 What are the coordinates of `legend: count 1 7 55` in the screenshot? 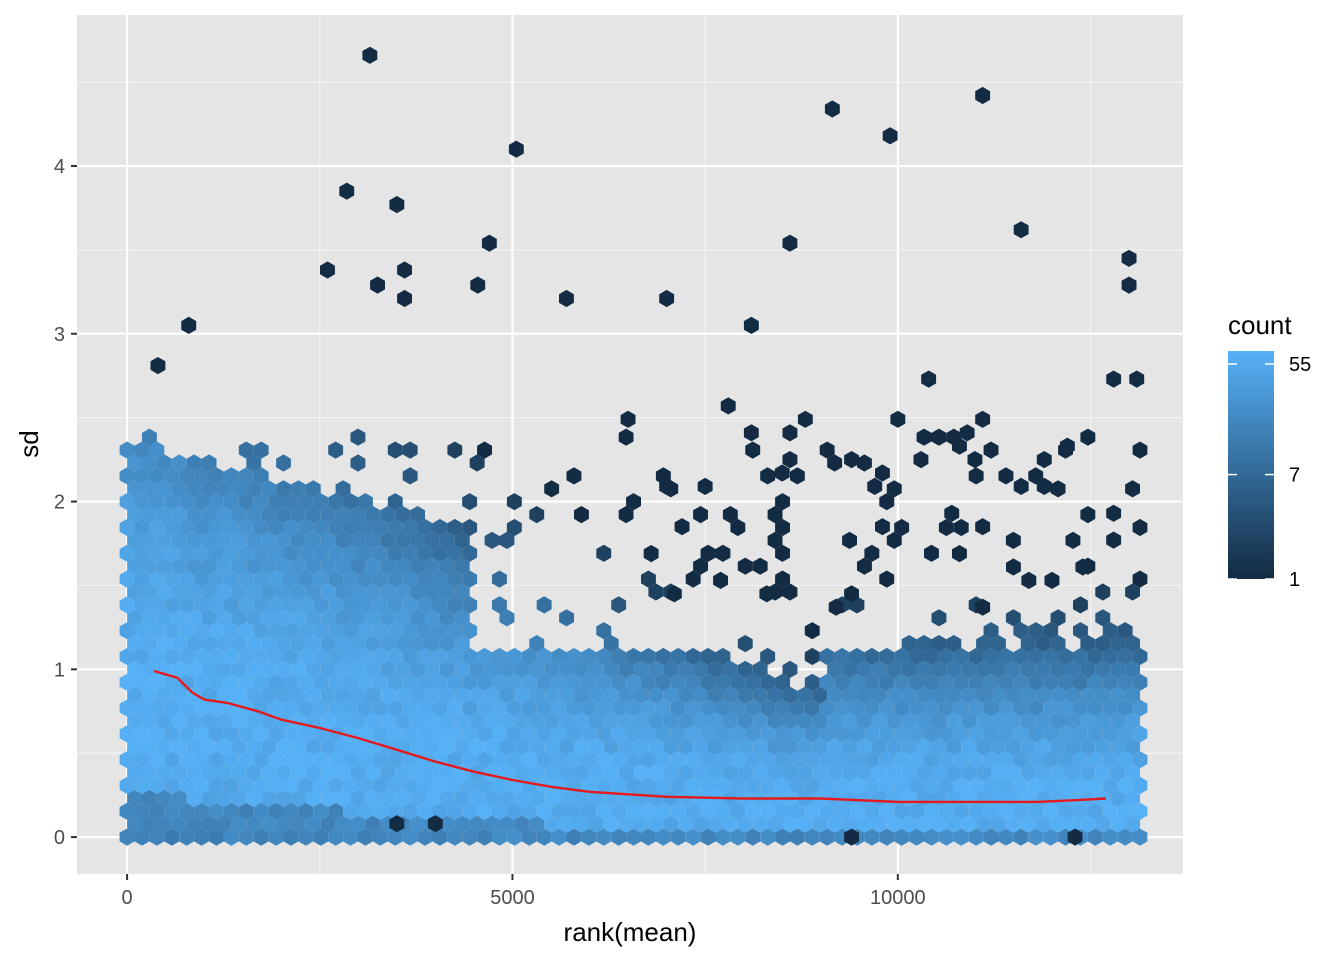 It's located at (1269, 450).